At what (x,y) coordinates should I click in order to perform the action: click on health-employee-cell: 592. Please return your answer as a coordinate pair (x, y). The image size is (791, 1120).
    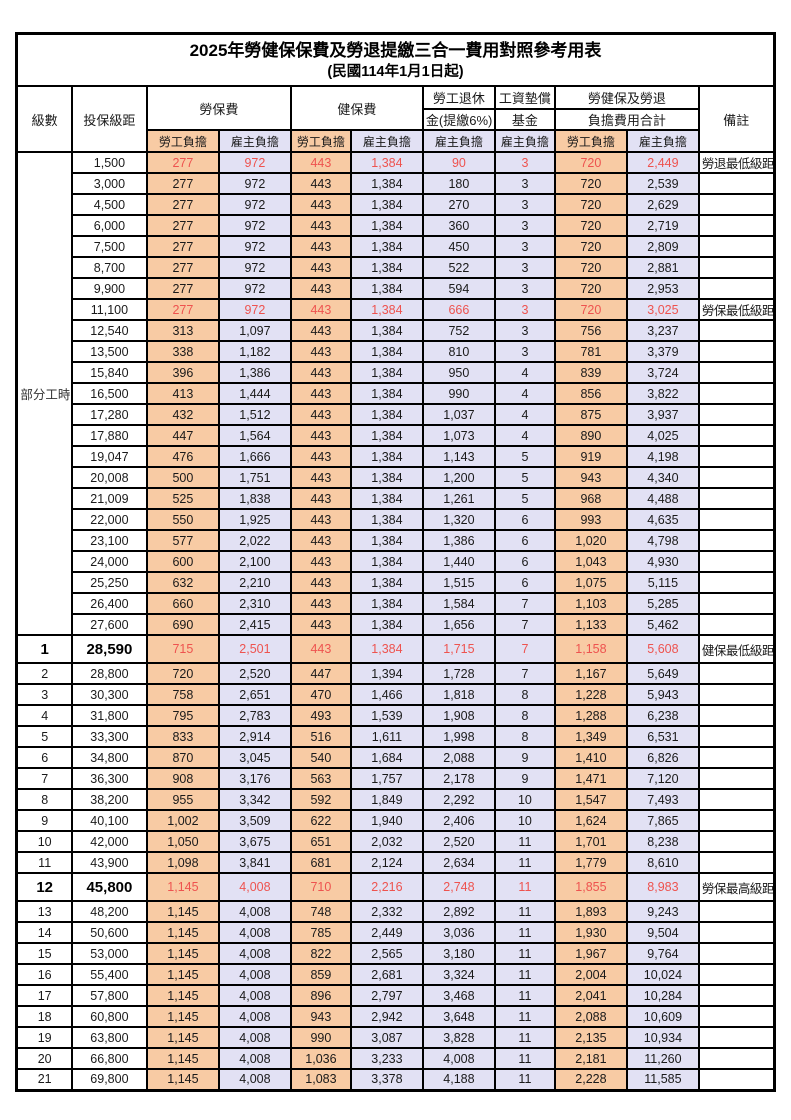
    Looking at the image, I should click on (320, 799).